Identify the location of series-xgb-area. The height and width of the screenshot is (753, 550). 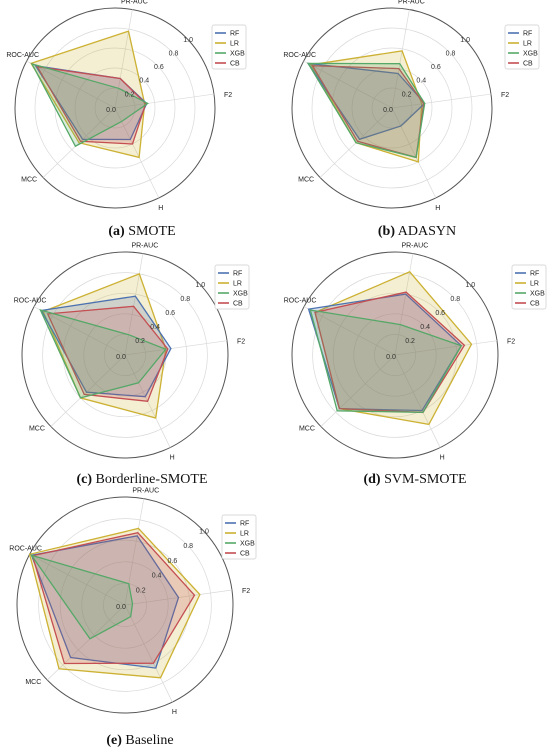
(366, 110).